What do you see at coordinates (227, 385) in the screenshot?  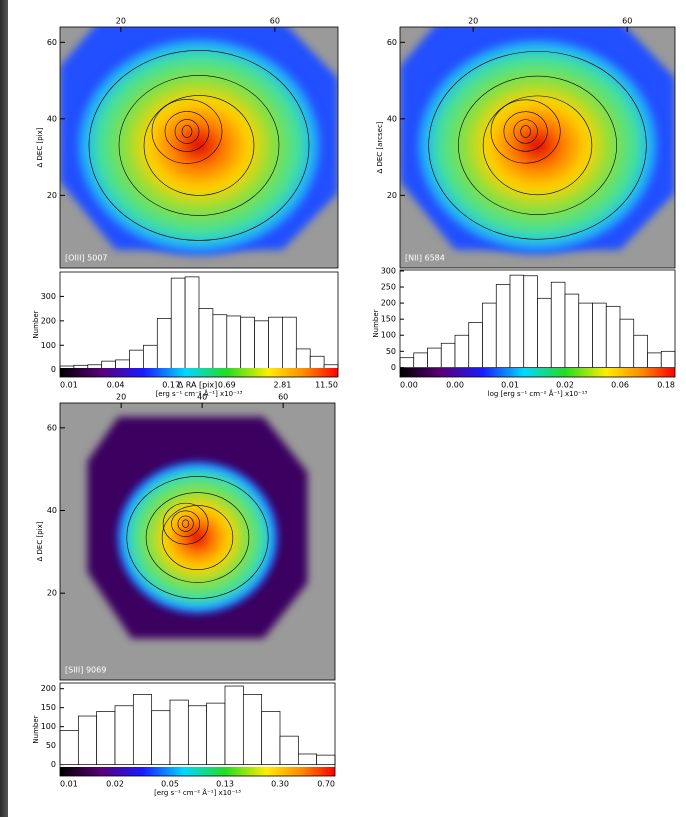 I see `colorbar-tick-label: 0.69` at bounding box center [227, 385].